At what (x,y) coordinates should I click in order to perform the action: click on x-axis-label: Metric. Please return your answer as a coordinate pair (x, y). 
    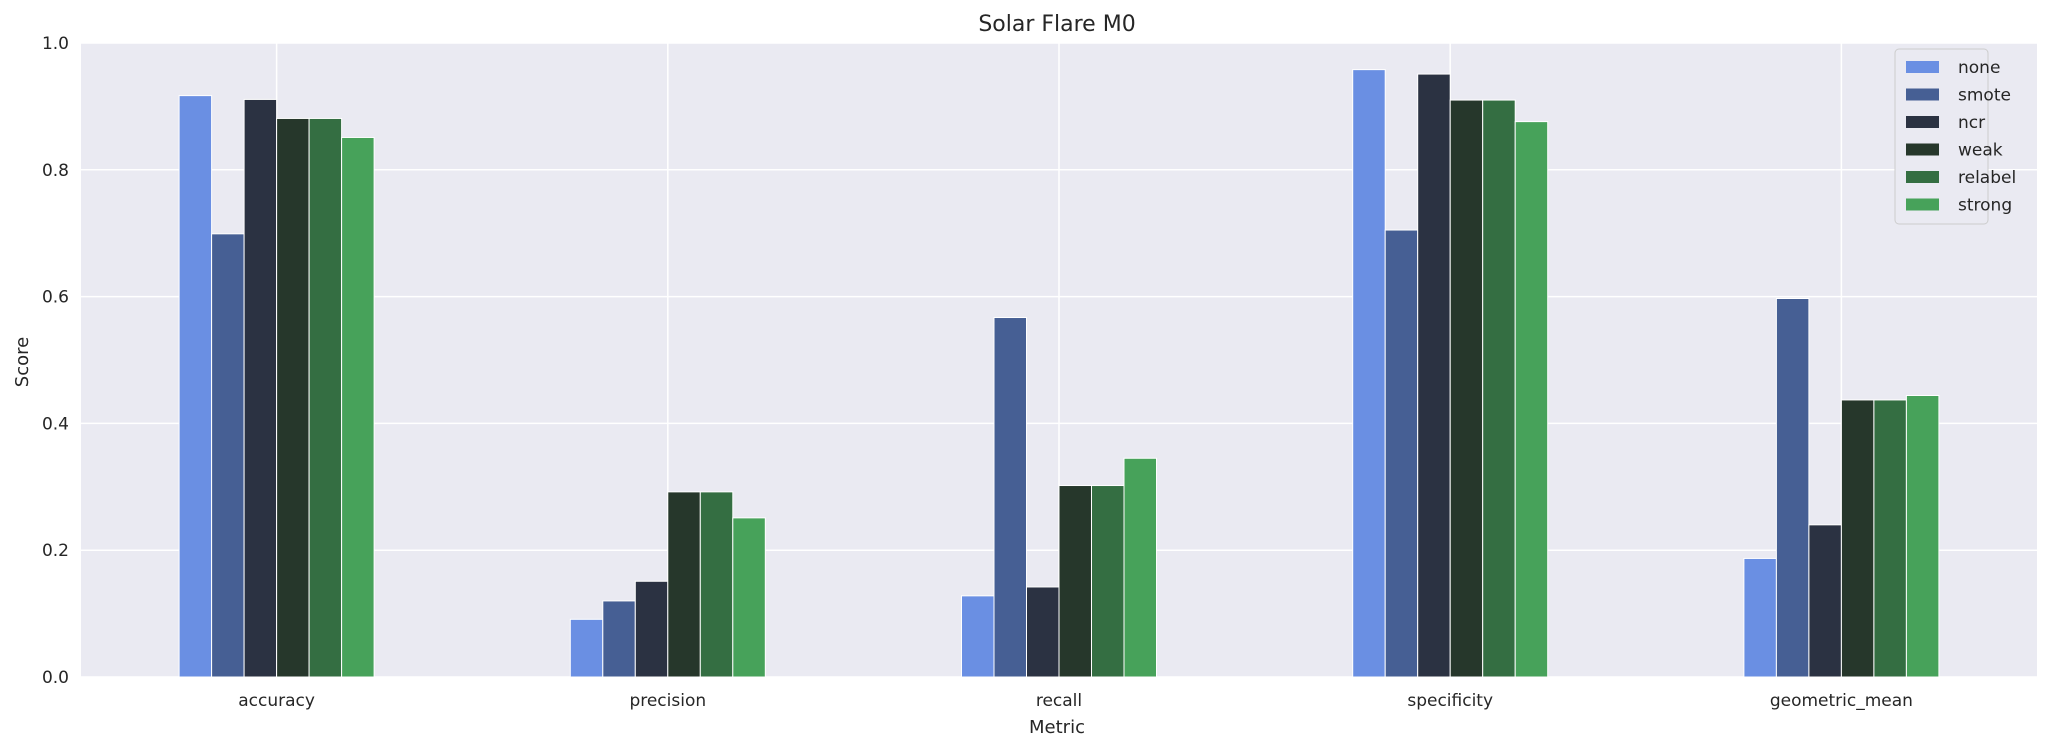
    Looking at the image, I should click on (1057, 727).